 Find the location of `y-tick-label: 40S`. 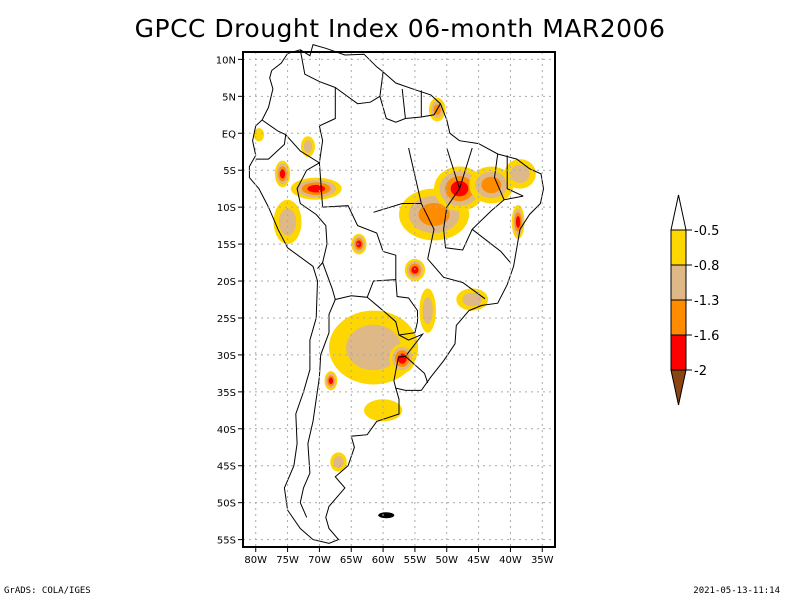

y-tick-label: 40S is located at coordinates (226, 430).